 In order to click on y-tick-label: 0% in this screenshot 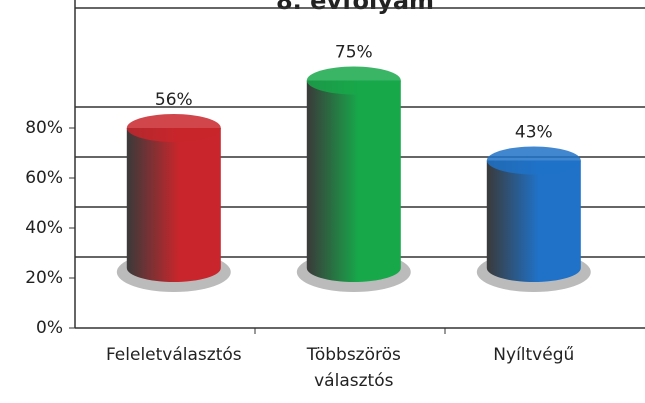, I will do `click(49, 328)`.